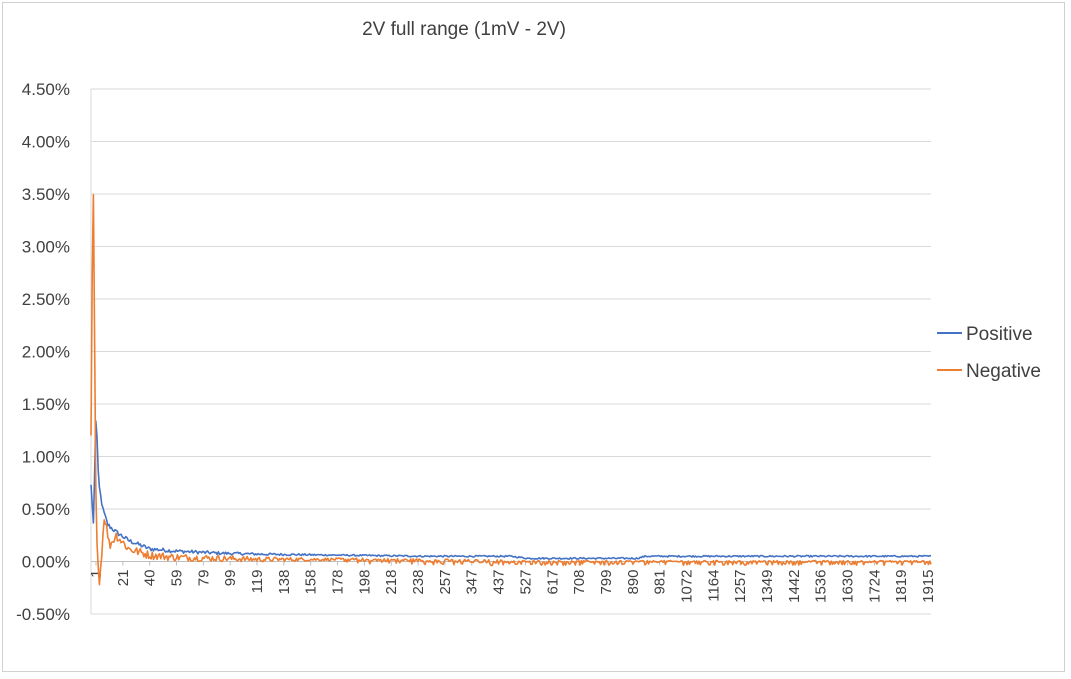 Image resolution: width=1071 pixels, height=679 pixels. What do you see at coordinates (46, 194) in the screenshot?
I see `y-tick-label: 3.50%` at bounding box center [46, 194].